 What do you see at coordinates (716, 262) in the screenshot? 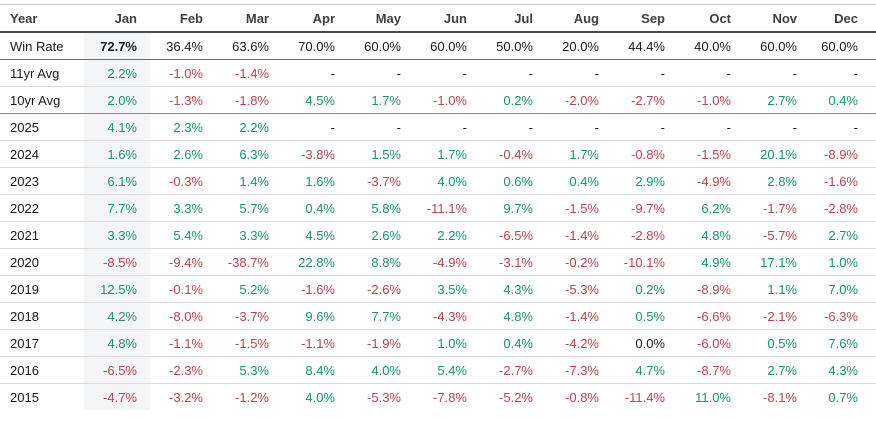
I see `cell-2020-oct: 4.9%` at bounding box center [716, 262].